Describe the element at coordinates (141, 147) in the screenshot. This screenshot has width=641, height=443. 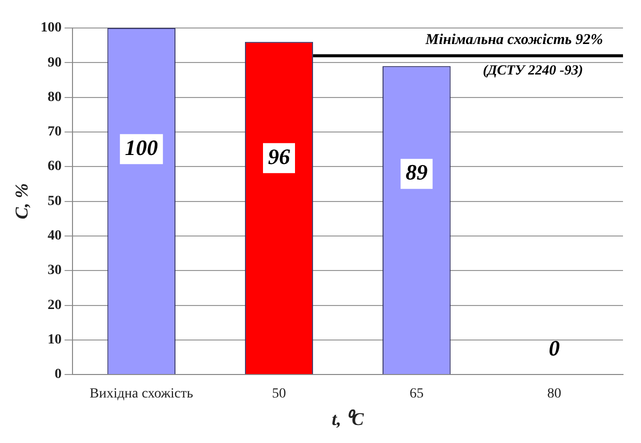
I see `data-label: 100` at that location.